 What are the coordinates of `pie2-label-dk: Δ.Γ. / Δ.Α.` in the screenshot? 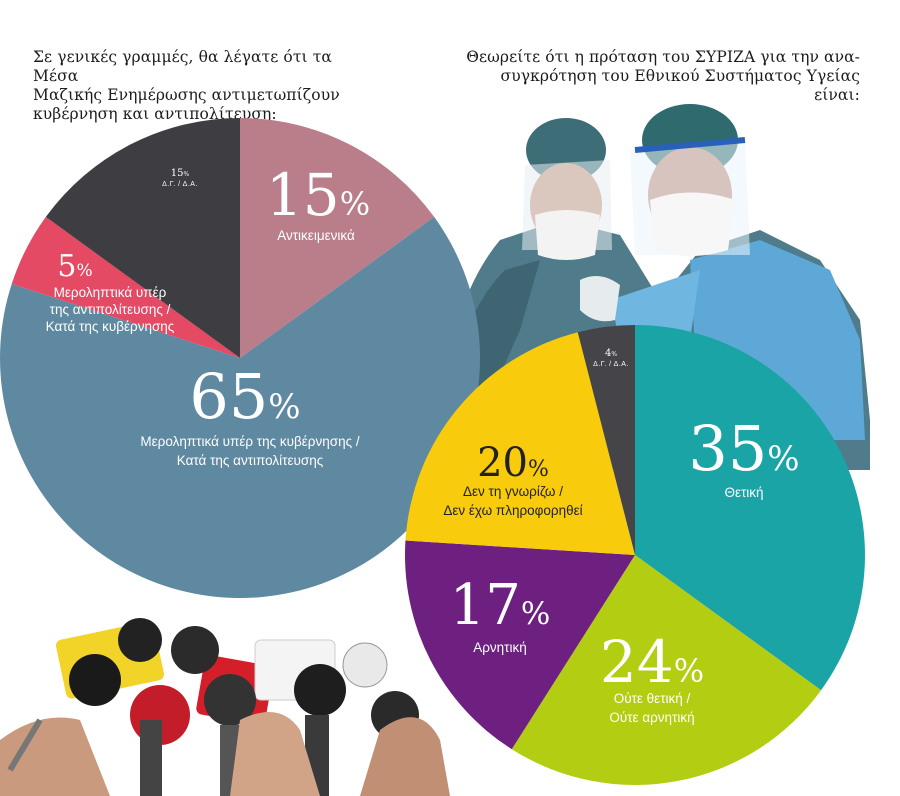 It's located at (611, 364).